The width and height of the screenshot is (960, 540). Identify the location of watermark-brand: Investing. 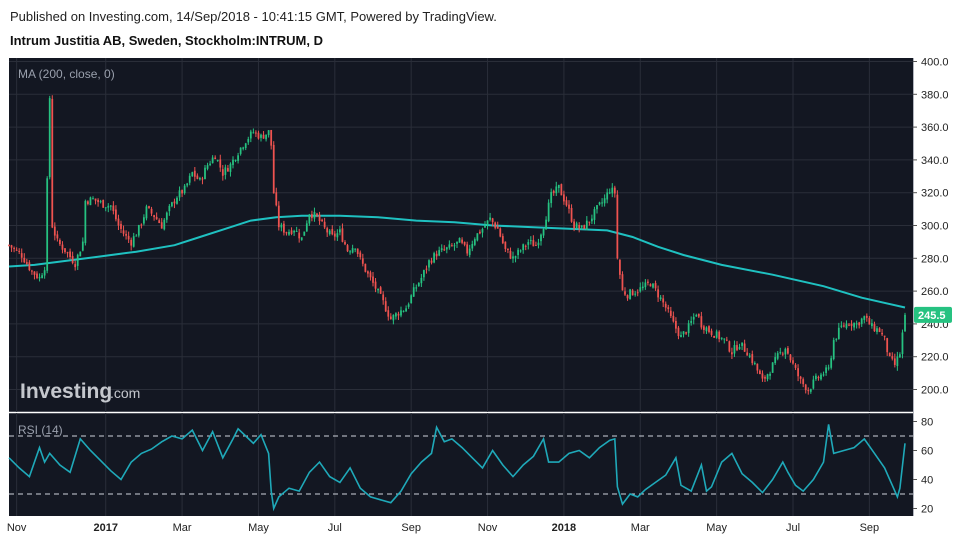
(66, 391).